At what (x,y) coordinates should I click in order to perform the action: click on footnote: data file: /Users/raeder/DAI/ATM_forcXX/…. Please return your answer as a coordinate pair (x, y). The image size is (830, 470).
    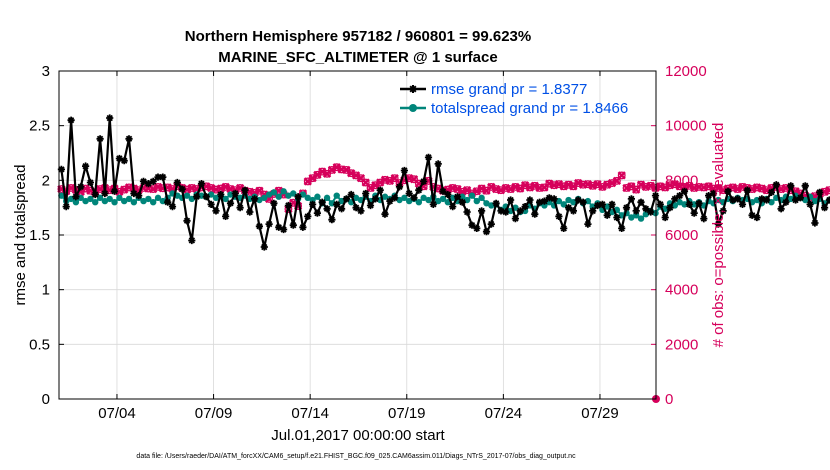
    Looking at the image, I should click on (356, 456).